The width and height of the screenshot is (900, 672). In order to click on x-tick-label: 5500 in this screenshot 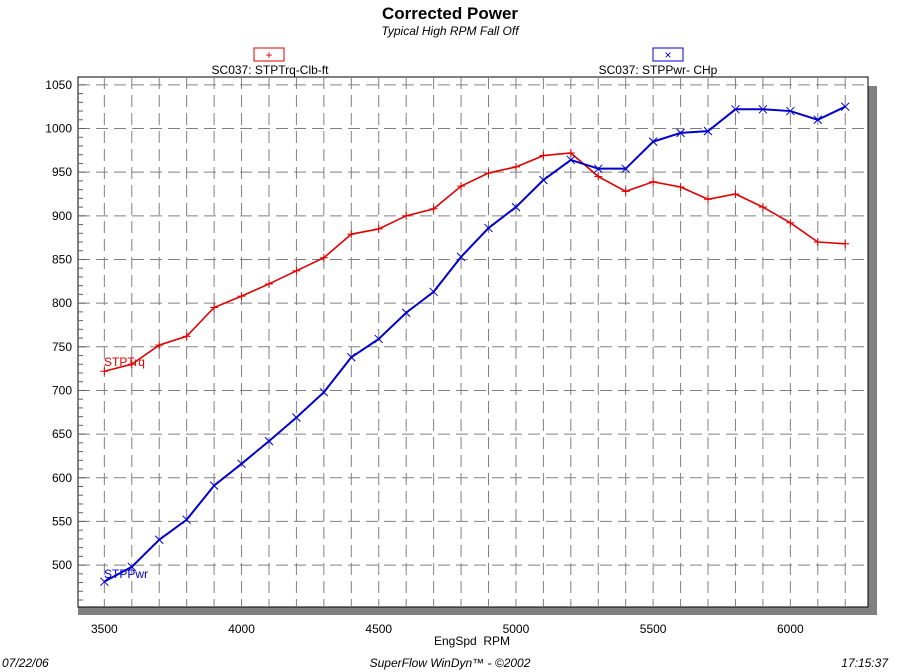, I will do `click(653, 629)`.